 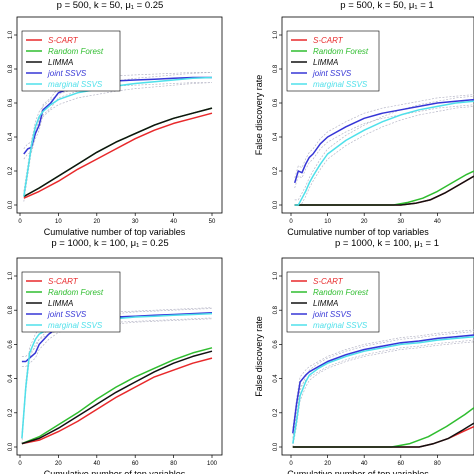 I want to click on panel-title: p = 1000, k = 100, μ₁ = 1, so click(x=387, y=243).